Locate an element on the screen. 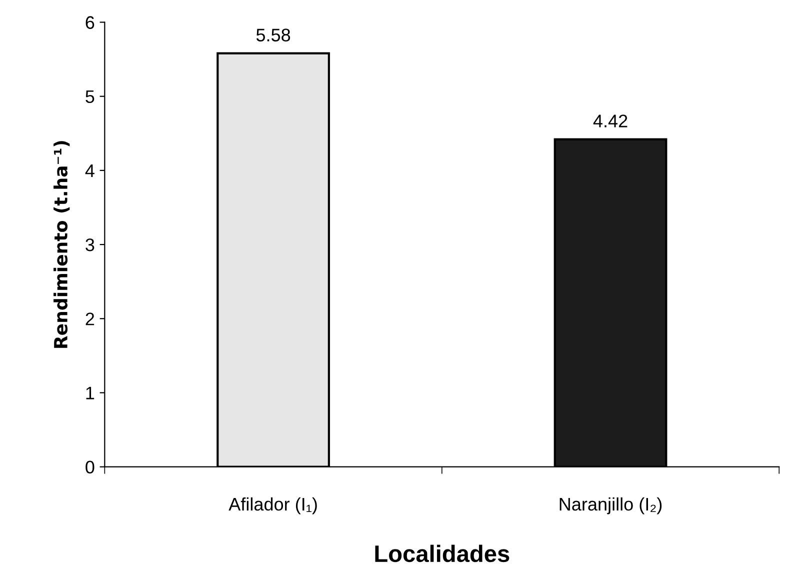 The height and width of the screenshot is (585, 787). y-axis-title: Rendimiento (t.ha⁻¹) is located at coordinates (62, 244).